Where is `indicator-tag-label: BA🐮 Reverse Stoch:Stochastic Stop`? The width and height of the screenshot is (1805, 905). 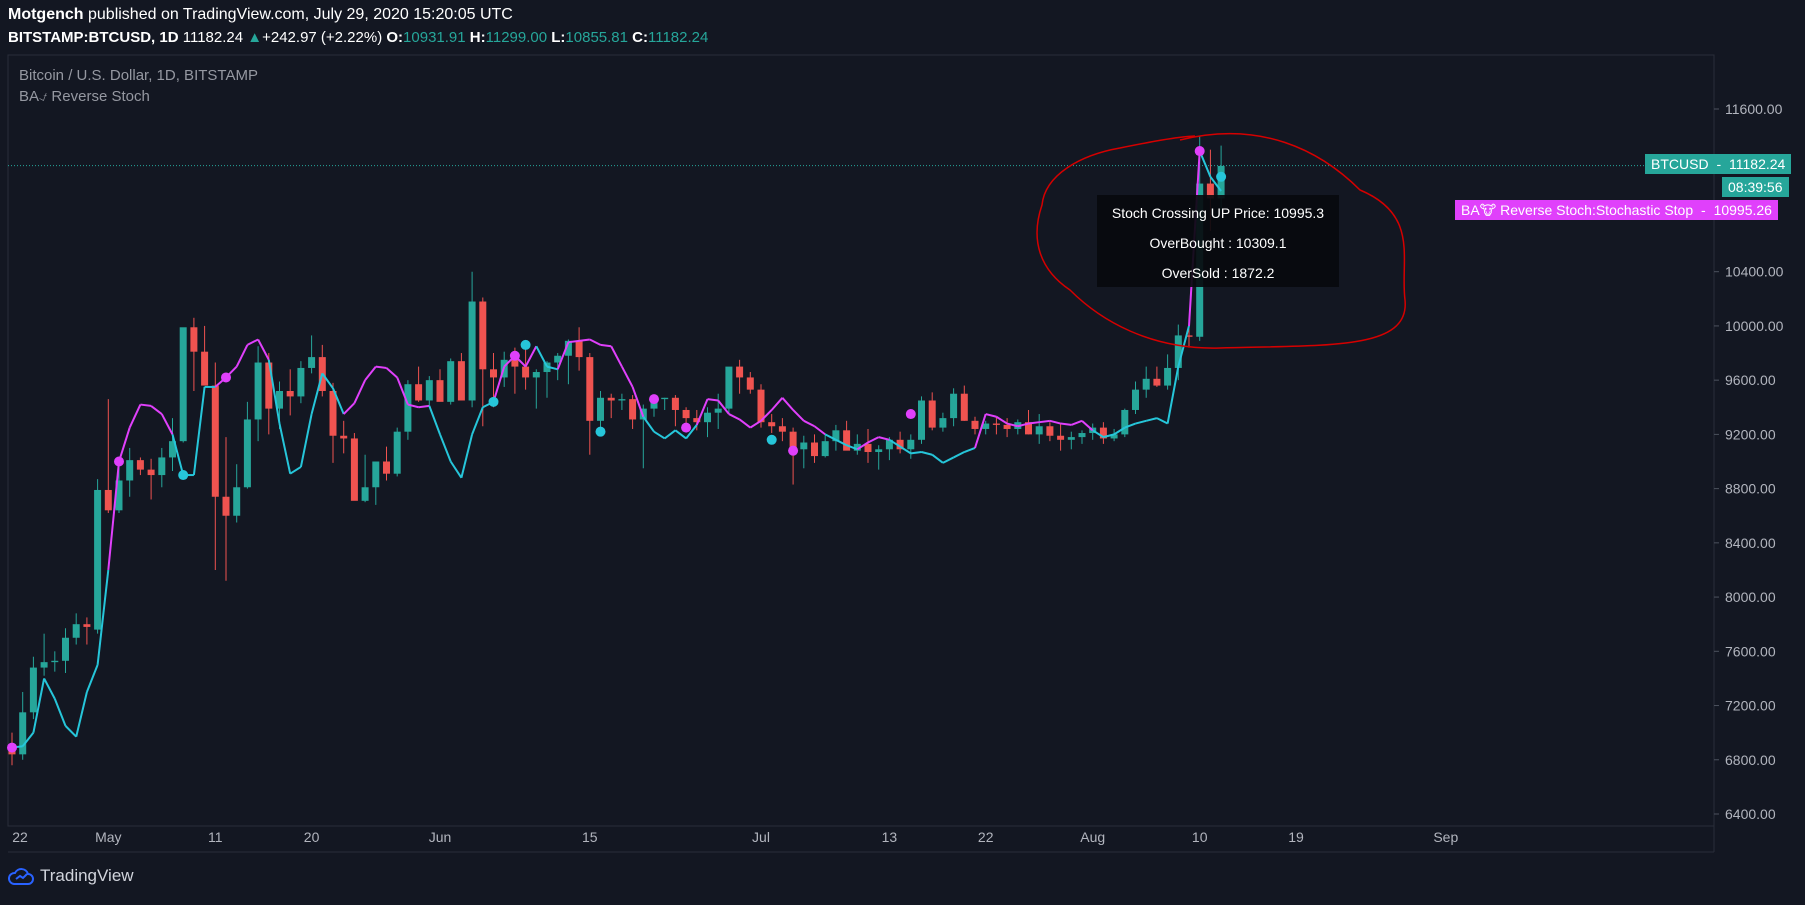 indicator-tag-label: BA🐮 Reverse Stoch:Stochastic Stop is located at coordinates (1577, 210).